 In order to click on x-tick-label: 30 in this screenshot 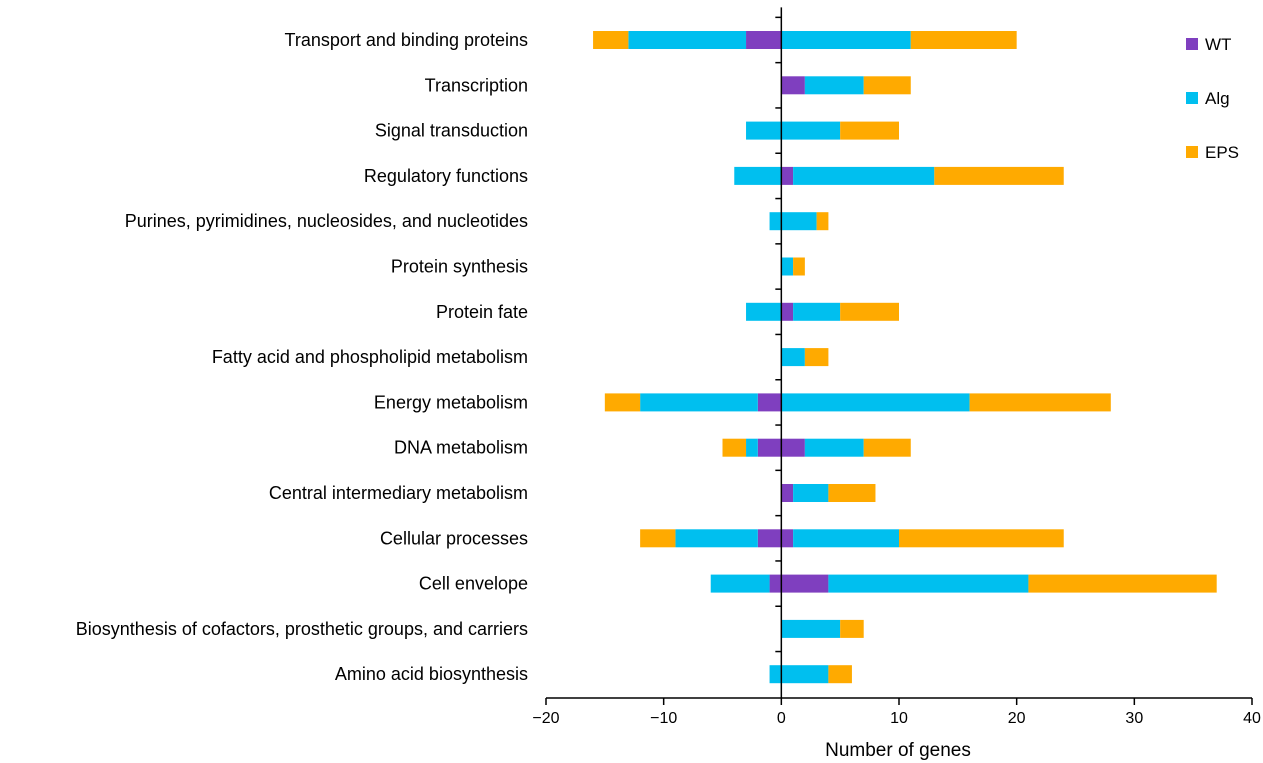, I will do `click(1134, 718)`.